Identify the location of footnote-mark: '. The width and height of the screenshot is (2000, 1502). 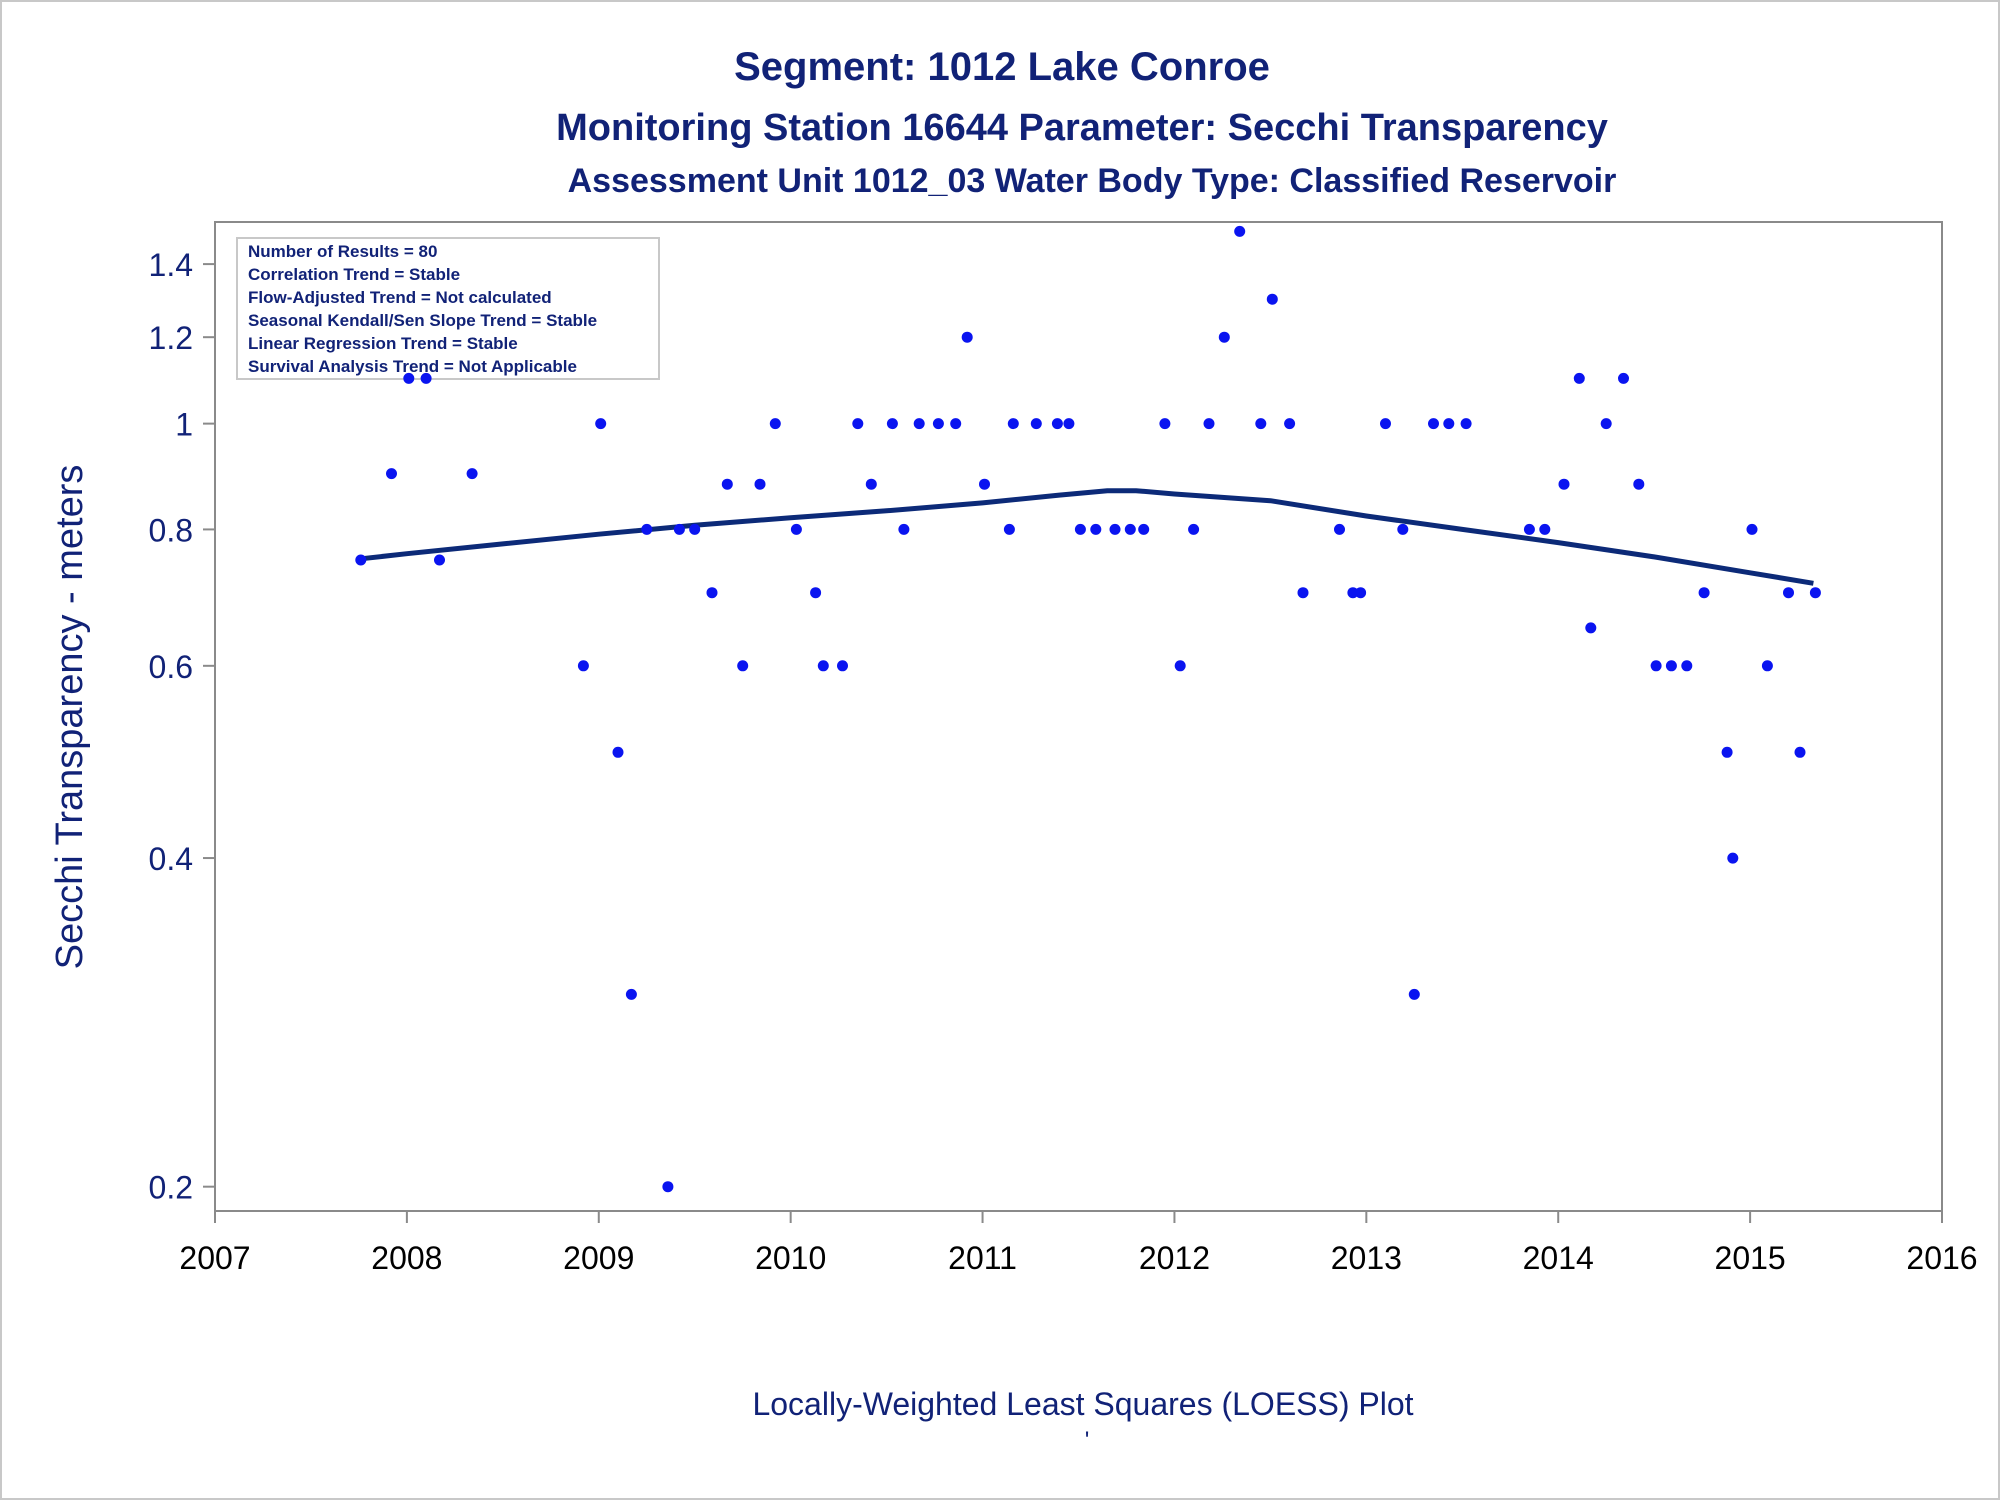
(1087, 1440).